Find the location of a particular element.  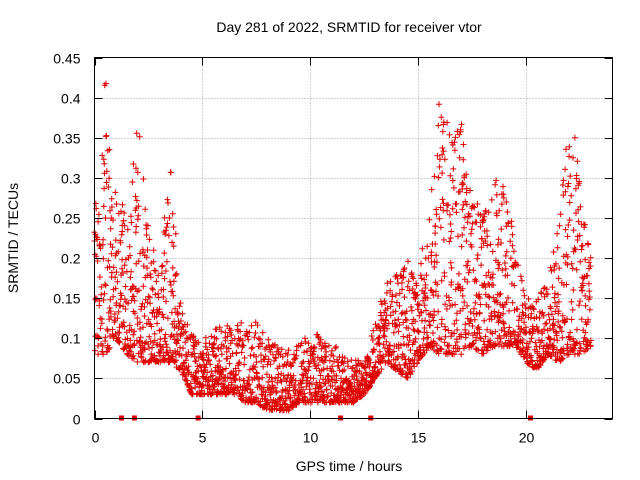

y-tick-label: 0.2 is located at coordinates (71, 259).